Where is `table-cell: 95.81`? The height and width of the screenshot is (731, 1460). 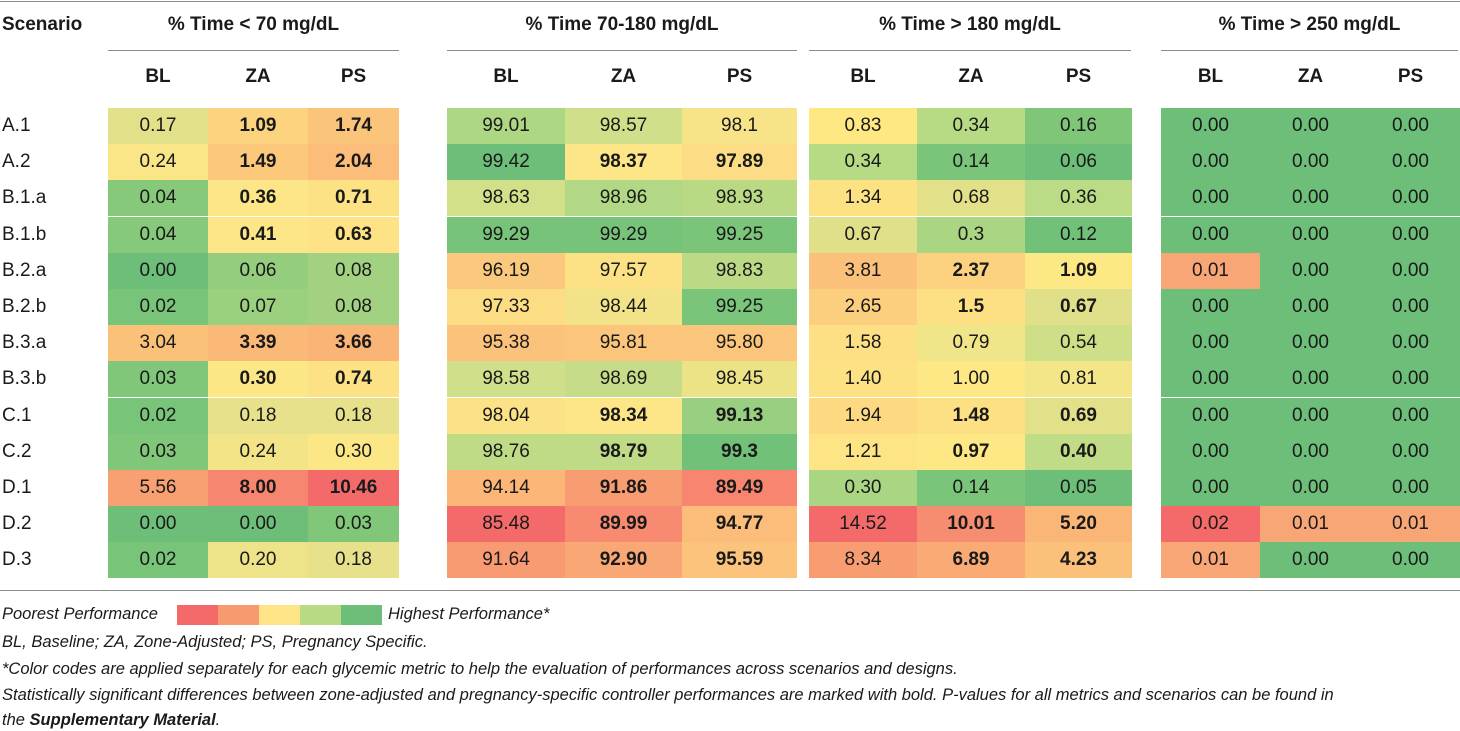
table-cell: 95.81 is located at coordinates (623, 343).